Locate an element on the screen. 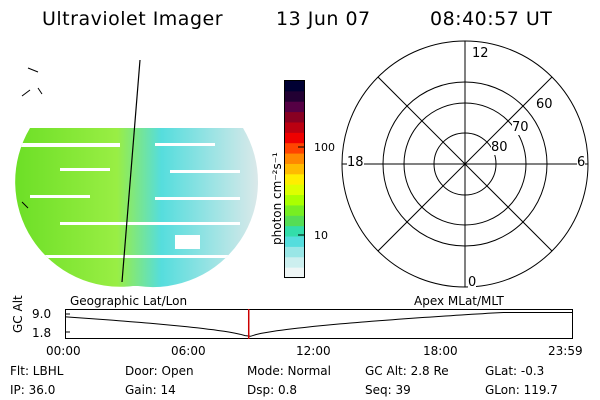  timeline-axis-label: GC Alt is located at coordinates (18, 314).